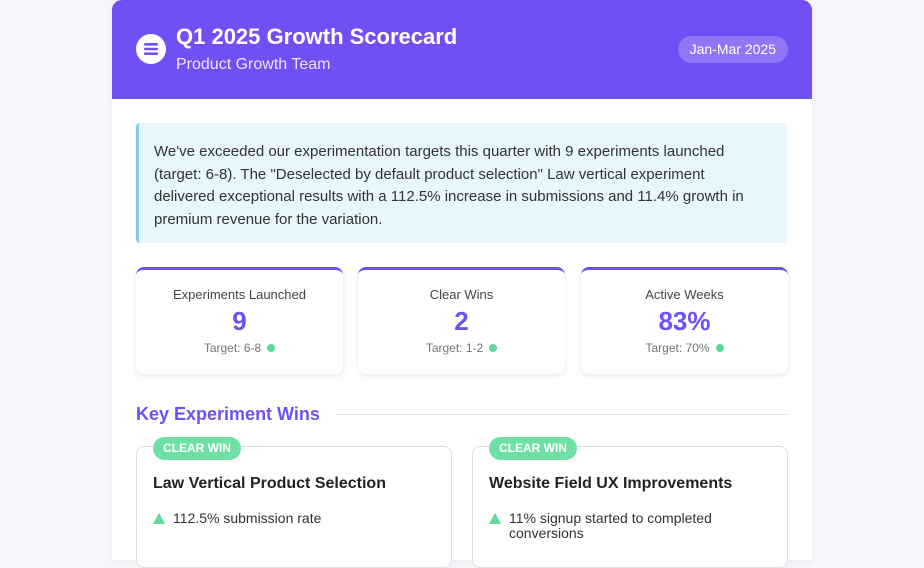 Image resolution: width=924 pixels, height=568 pixels. What do you see at coordinates (269, 483) in the screenshot?
I see `win-title: Law Vertical Product Selection` at bounding box center [269, 483].